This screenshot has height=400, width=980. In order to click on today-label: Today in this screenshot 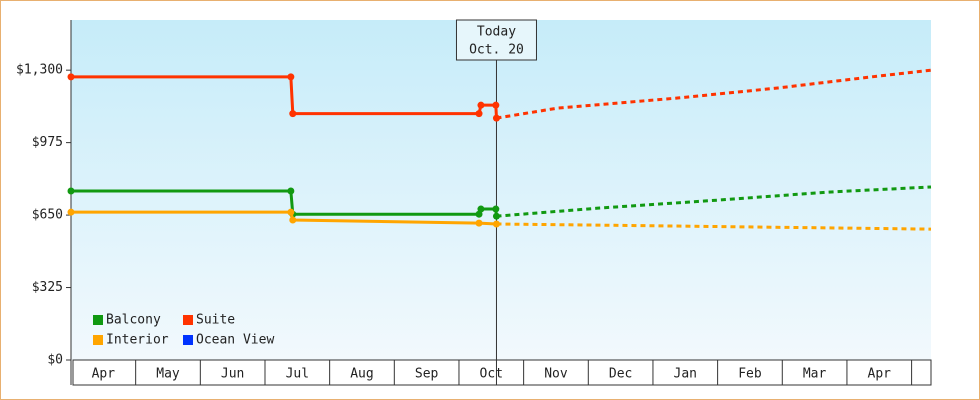, I will do `click(496, 32)`.